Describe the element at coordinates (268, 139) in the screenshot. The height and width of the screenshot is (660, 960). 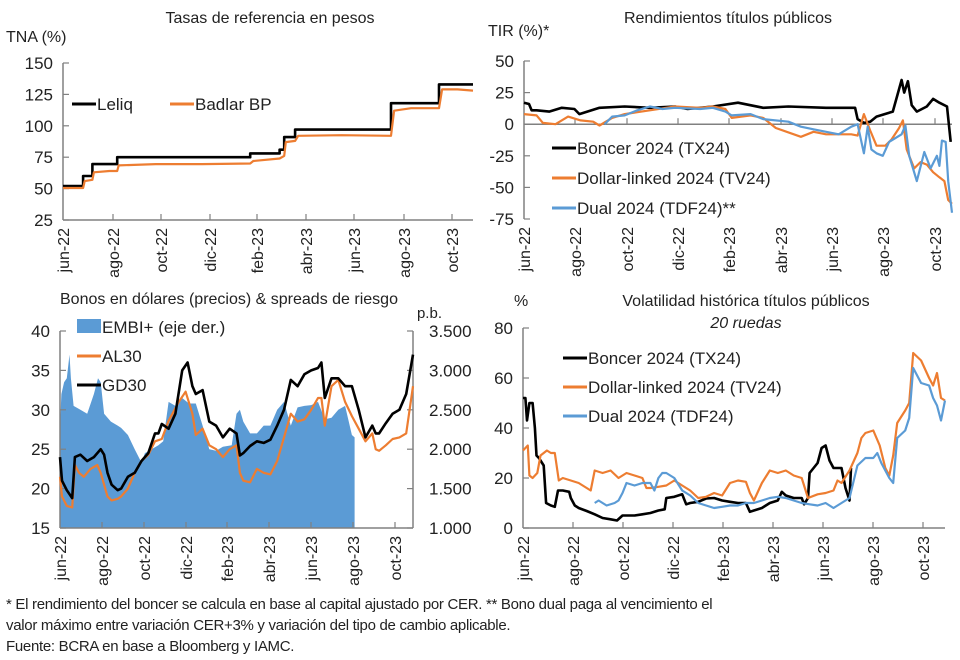
I see `series-line-badlar-bp` at that location.